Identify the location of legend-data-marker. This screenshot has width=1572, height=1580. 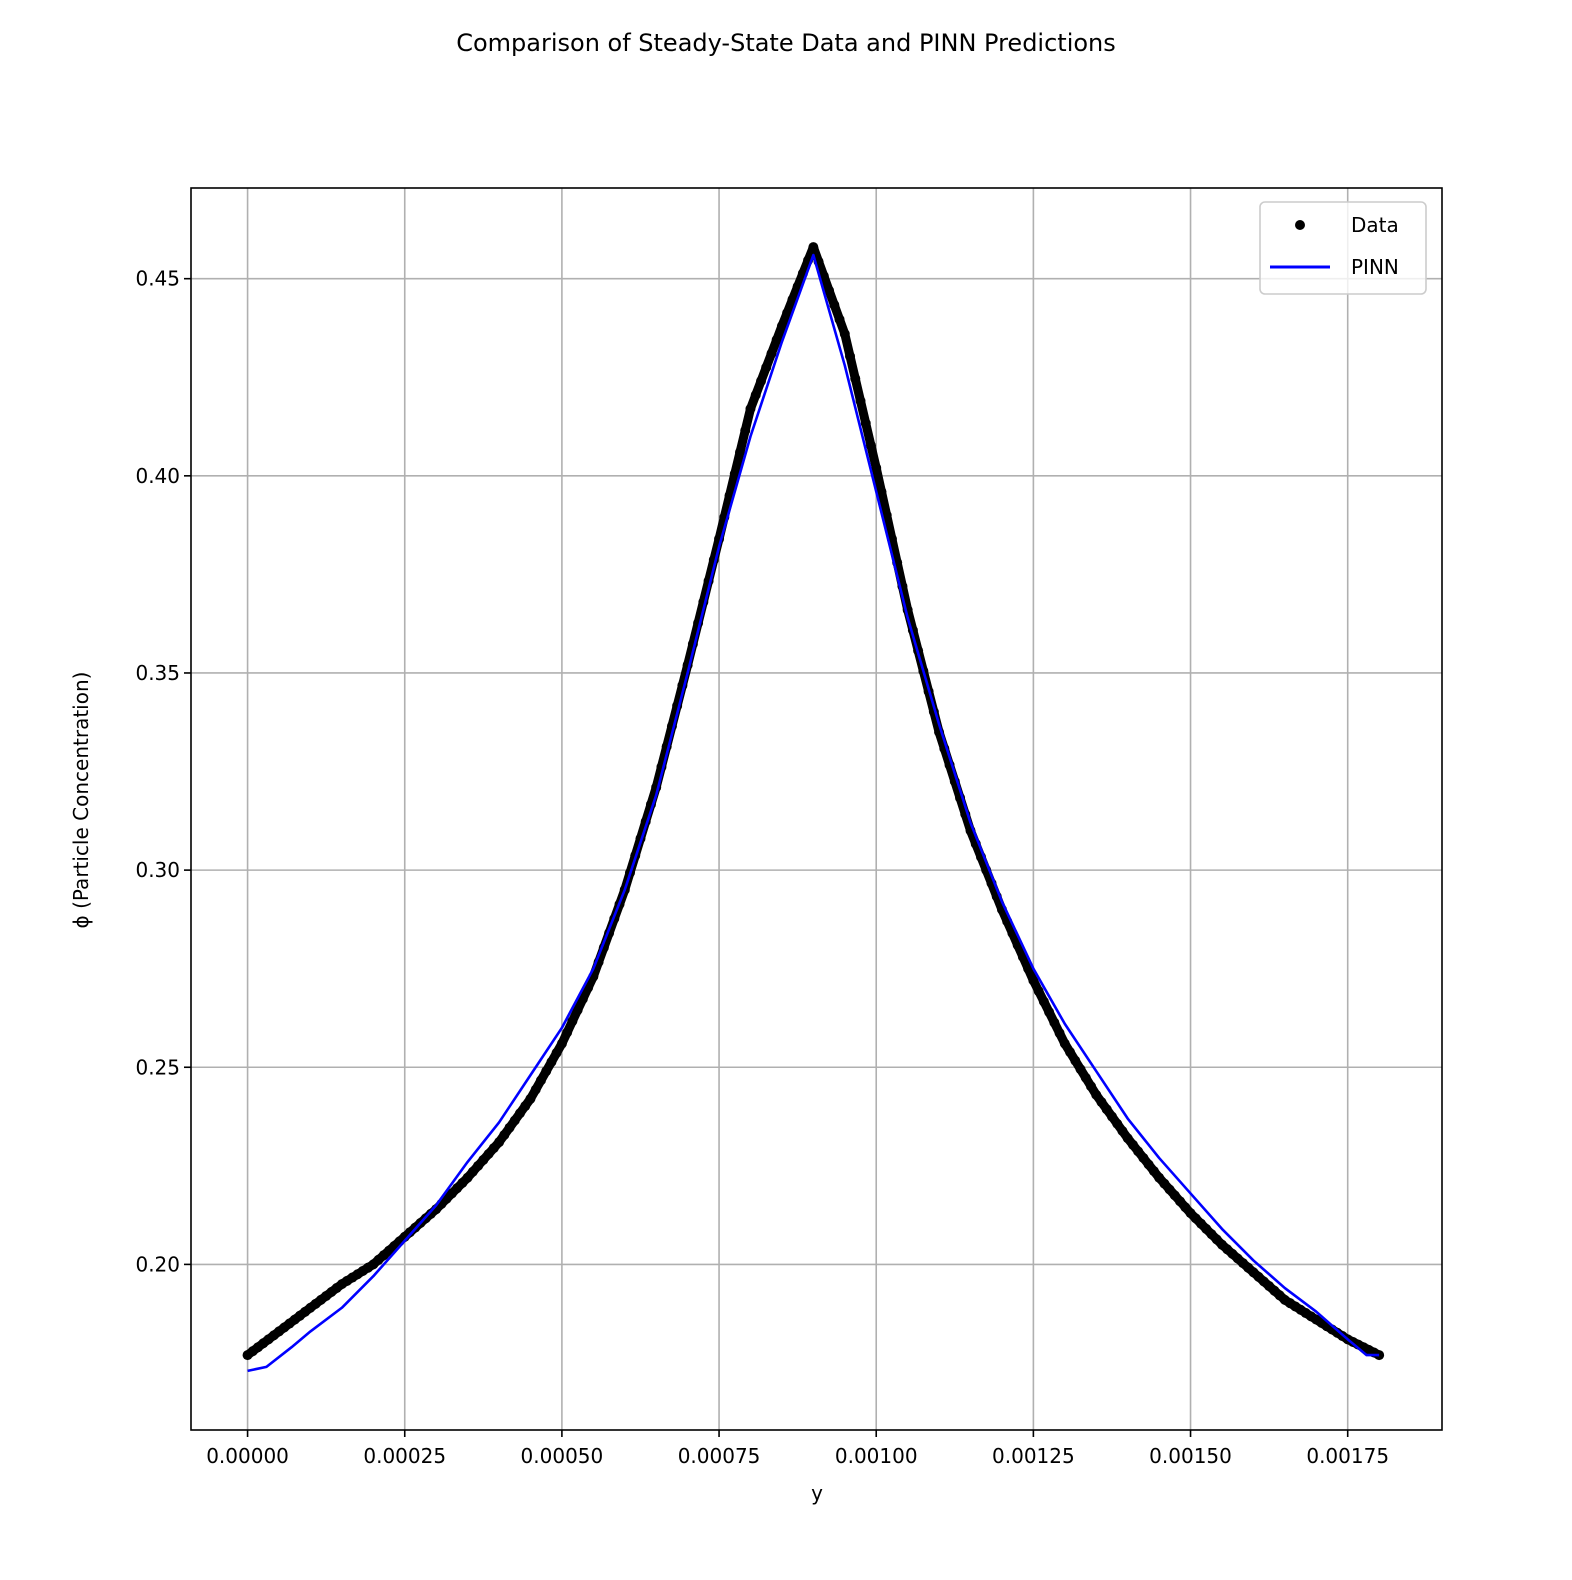
(1300, 225).